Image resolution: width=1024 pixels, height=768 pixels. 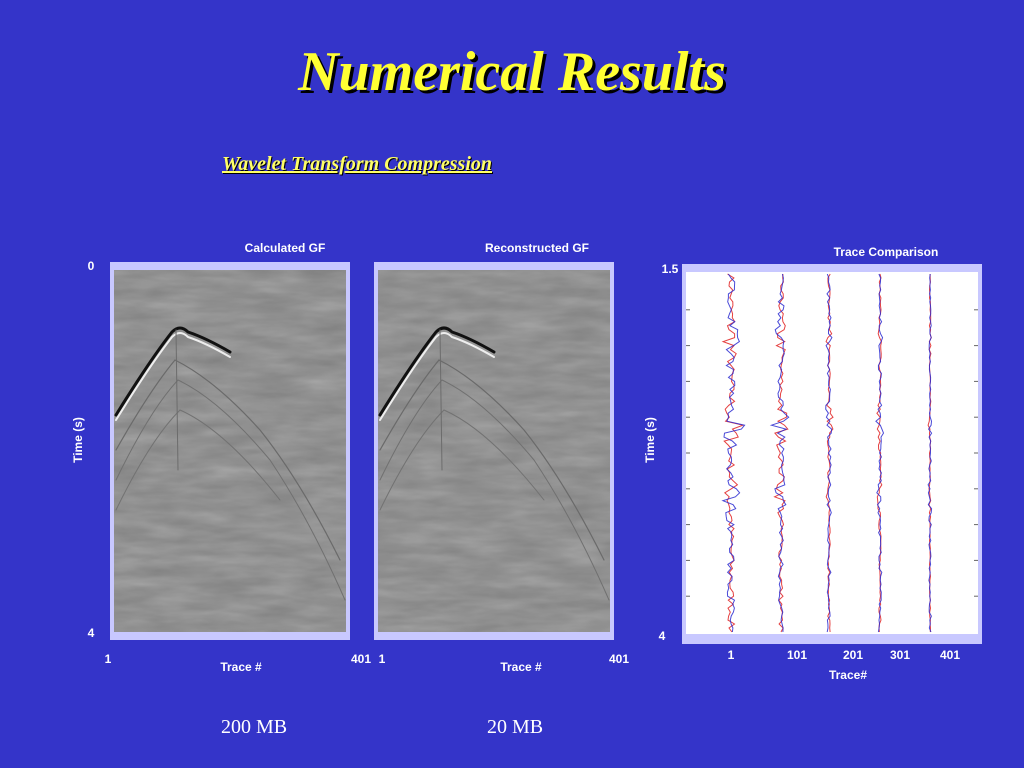 What do you see at coordinates (512, 72) in the screenshot?
I see `slide-title: Numerical Results` at bounding box center [512, 72].